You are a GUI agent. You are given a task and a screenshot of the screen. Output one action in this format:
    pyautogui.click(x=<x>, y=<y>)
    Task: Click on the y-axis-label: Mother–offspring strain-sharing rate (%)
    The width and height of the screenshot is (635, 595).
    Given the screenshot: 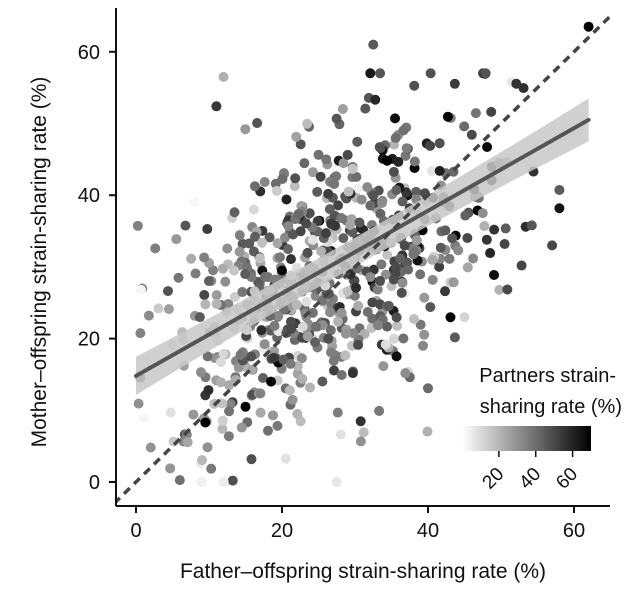 What is the action you would take?
    pyautogui.click(x=39, y=262)
    